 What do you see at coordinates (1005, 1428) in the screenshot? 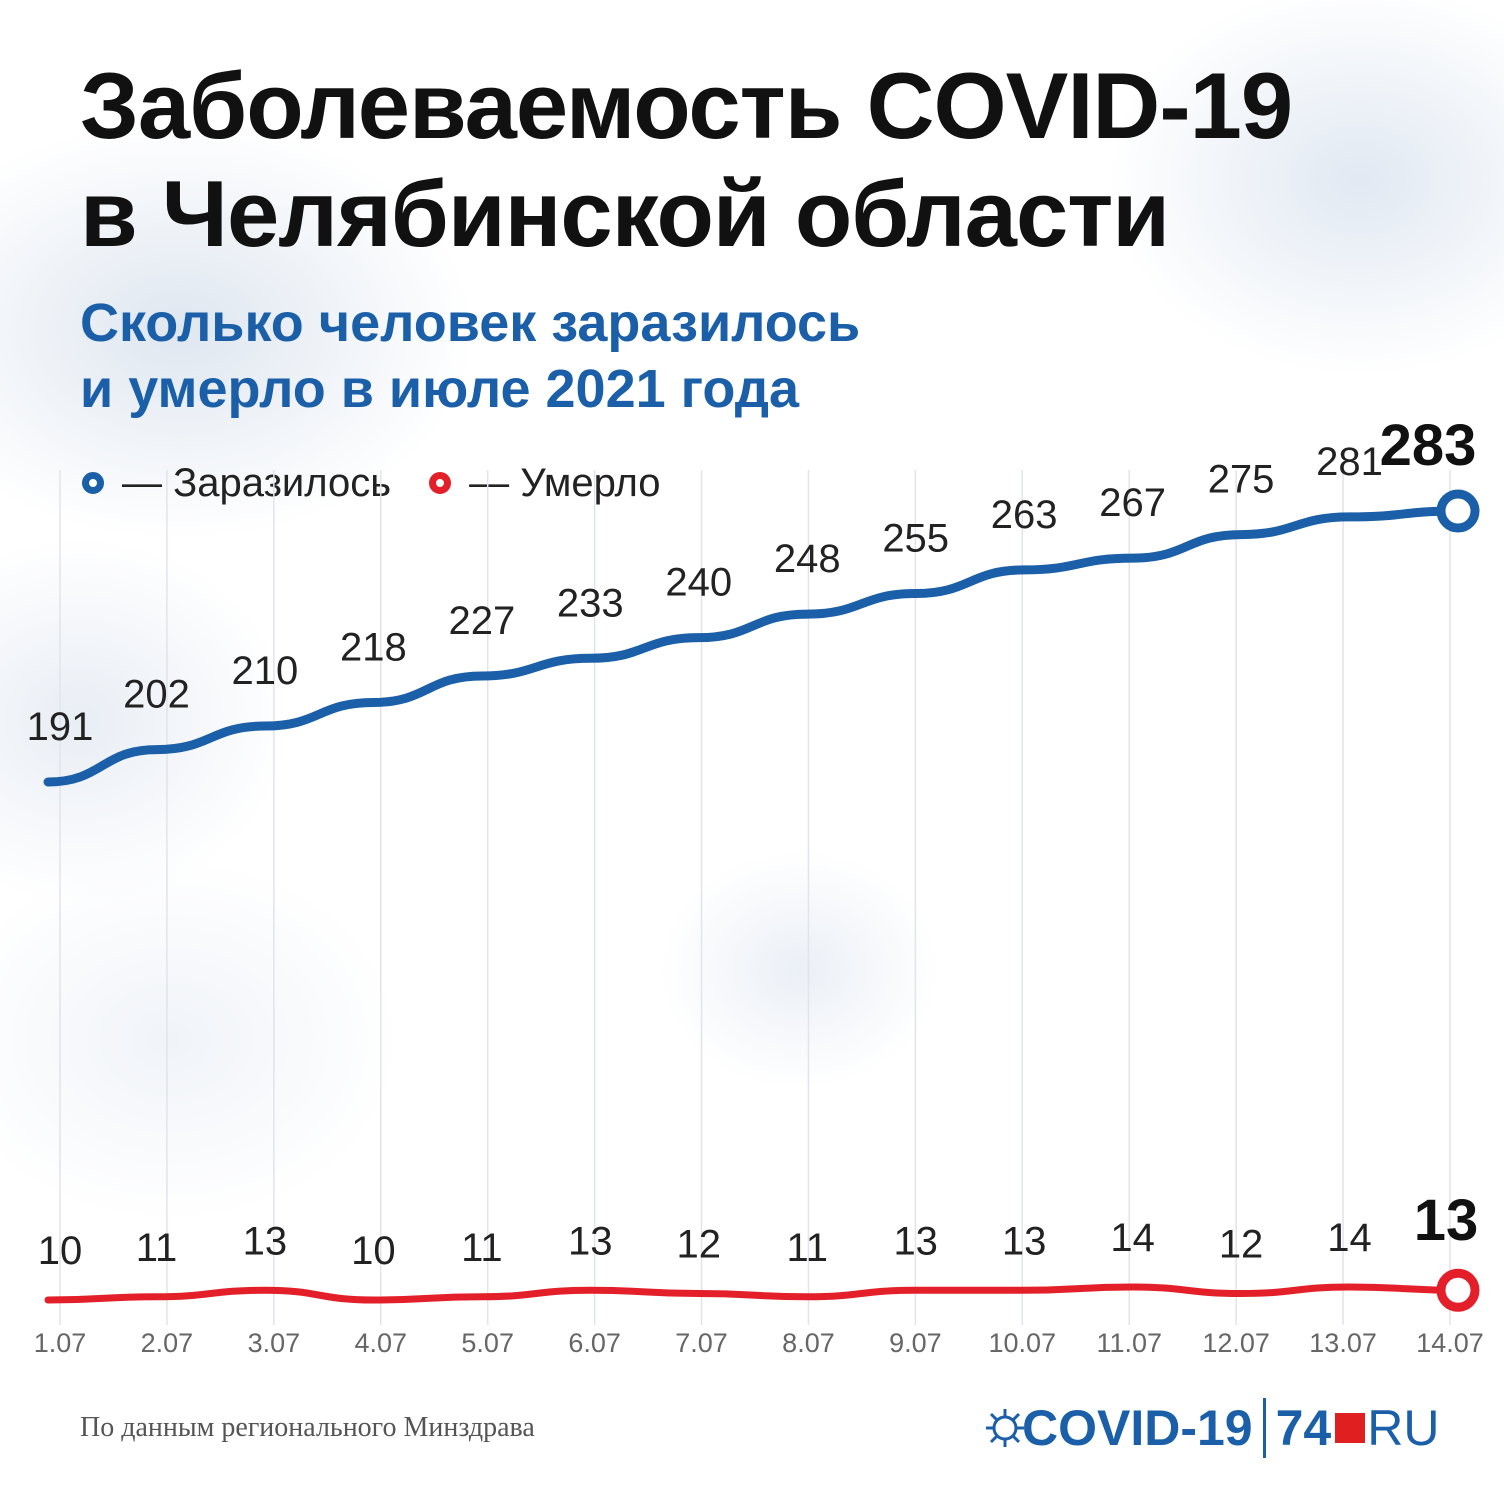
I see `virus-icon` at bounding box center [1005, 1428].